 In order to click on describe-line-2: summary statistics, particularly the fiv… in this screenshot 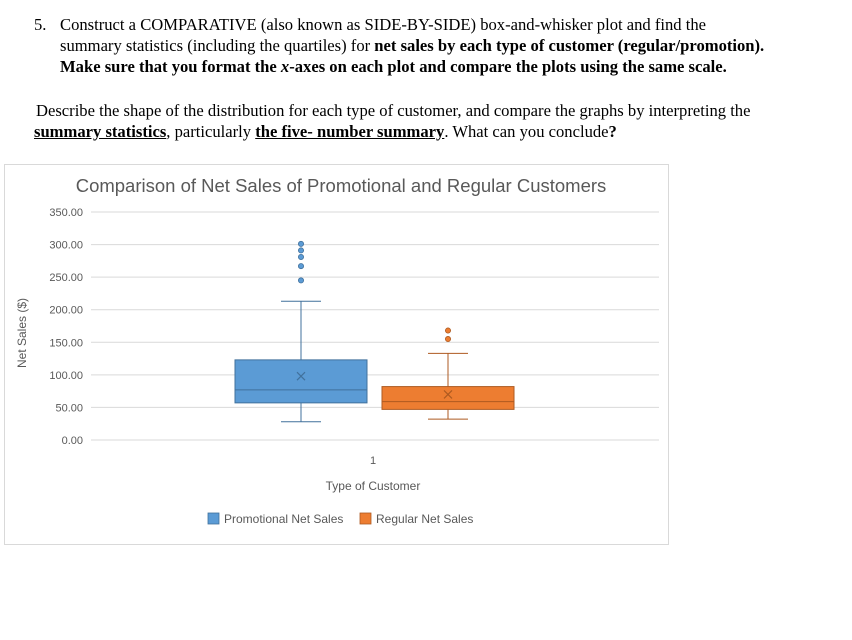, I will do `click(439, 131)`.